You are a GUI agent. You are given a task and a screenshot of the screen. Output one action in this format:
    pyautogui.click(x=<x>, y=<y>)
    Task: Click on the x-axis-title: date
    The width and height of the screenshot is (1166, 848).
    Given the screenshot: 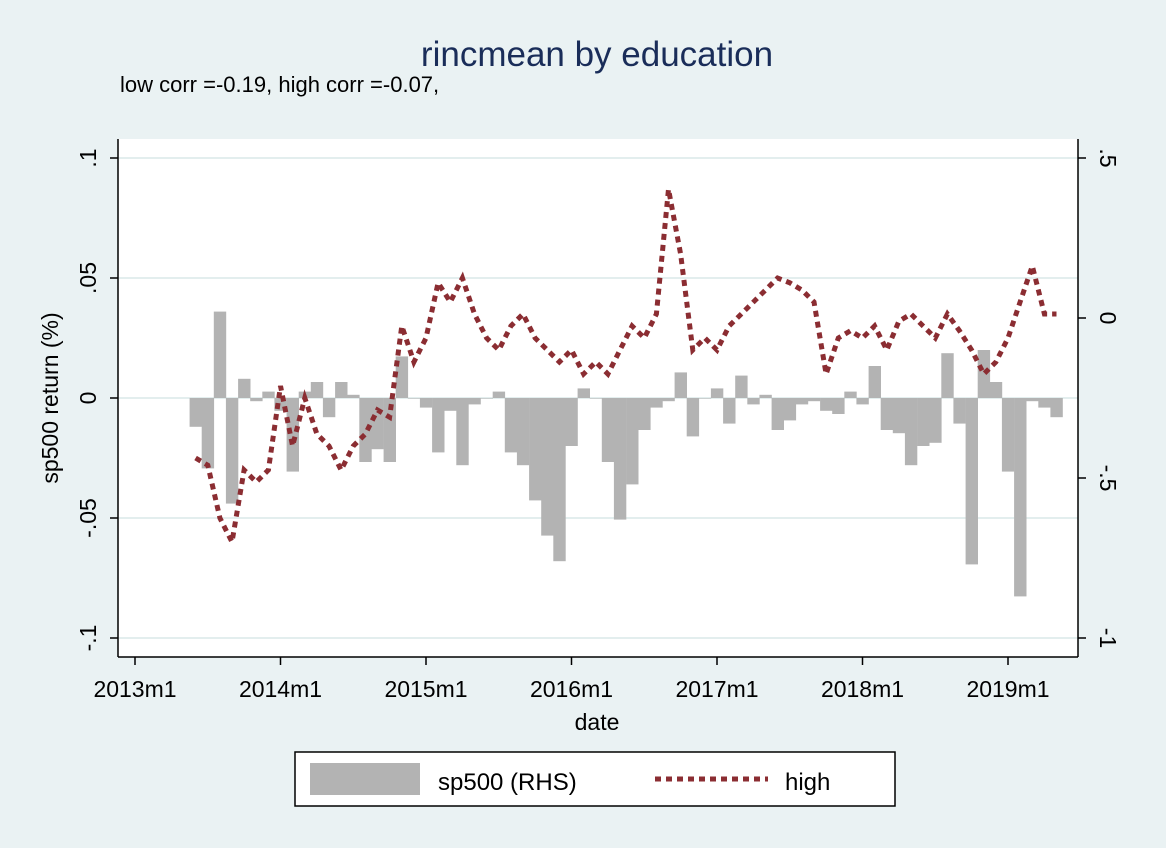 What is the action you would take?
    pyautogui.click(x=597, y=722)
    